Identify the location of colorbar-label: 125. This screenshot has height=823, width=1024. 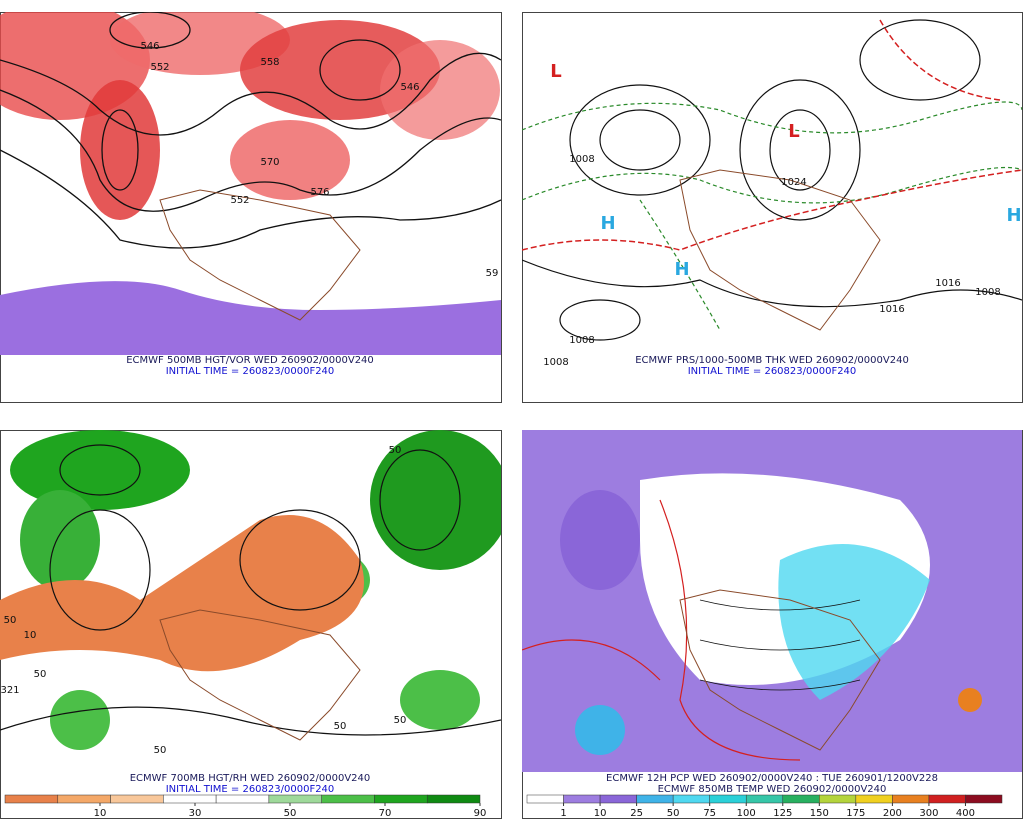
(782, 813).